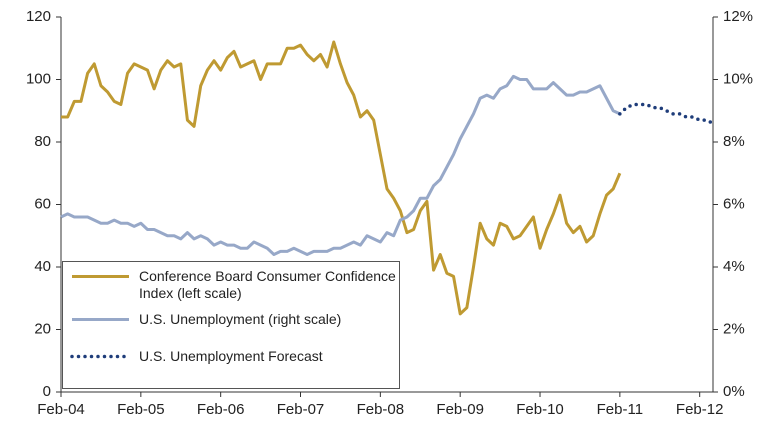 The image size is (775, 426). What do you see at coordinates (700, 409) in the screenshot?
I see `x-tick-label: Feb-12` at bounding box center [700, 409].